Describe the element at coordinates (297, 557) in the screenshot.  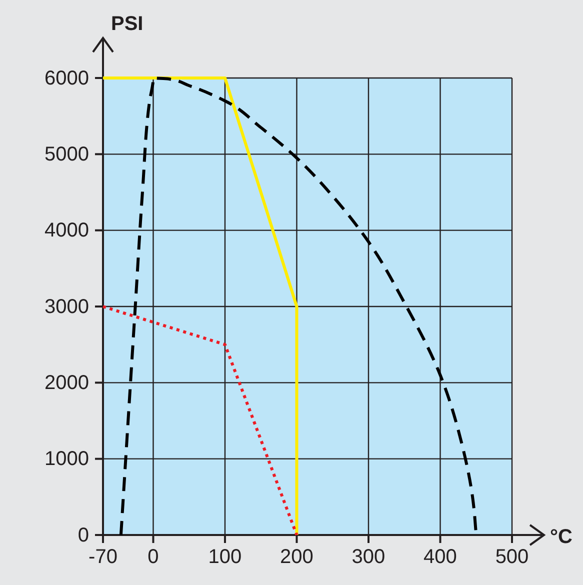
I see `x-tick-label: 200` at that location.